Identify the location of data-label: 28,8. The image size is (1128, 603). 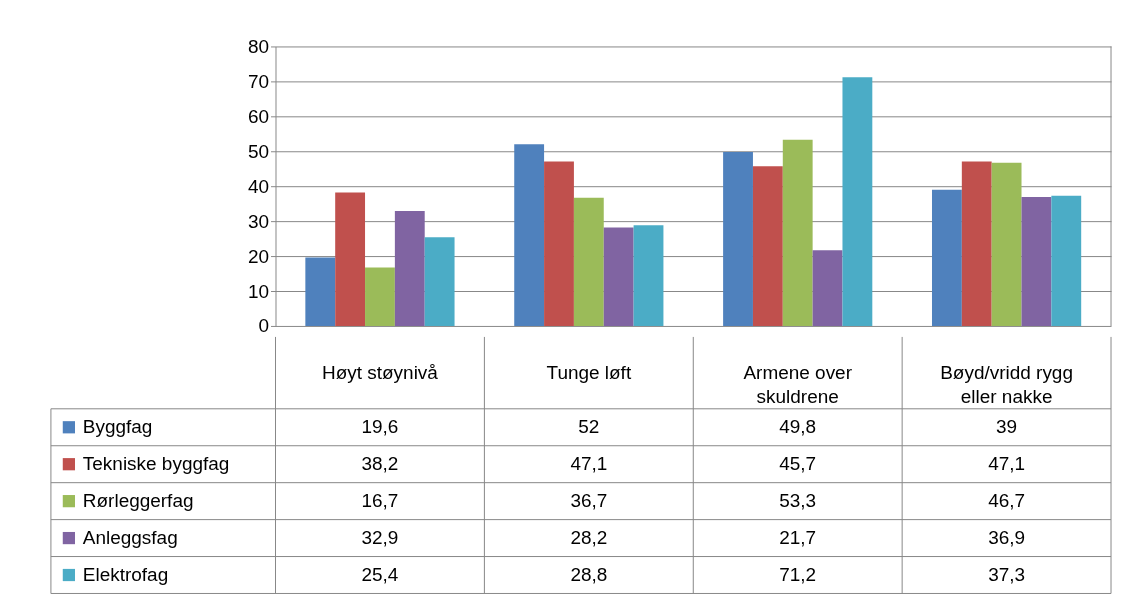
(589, 574).